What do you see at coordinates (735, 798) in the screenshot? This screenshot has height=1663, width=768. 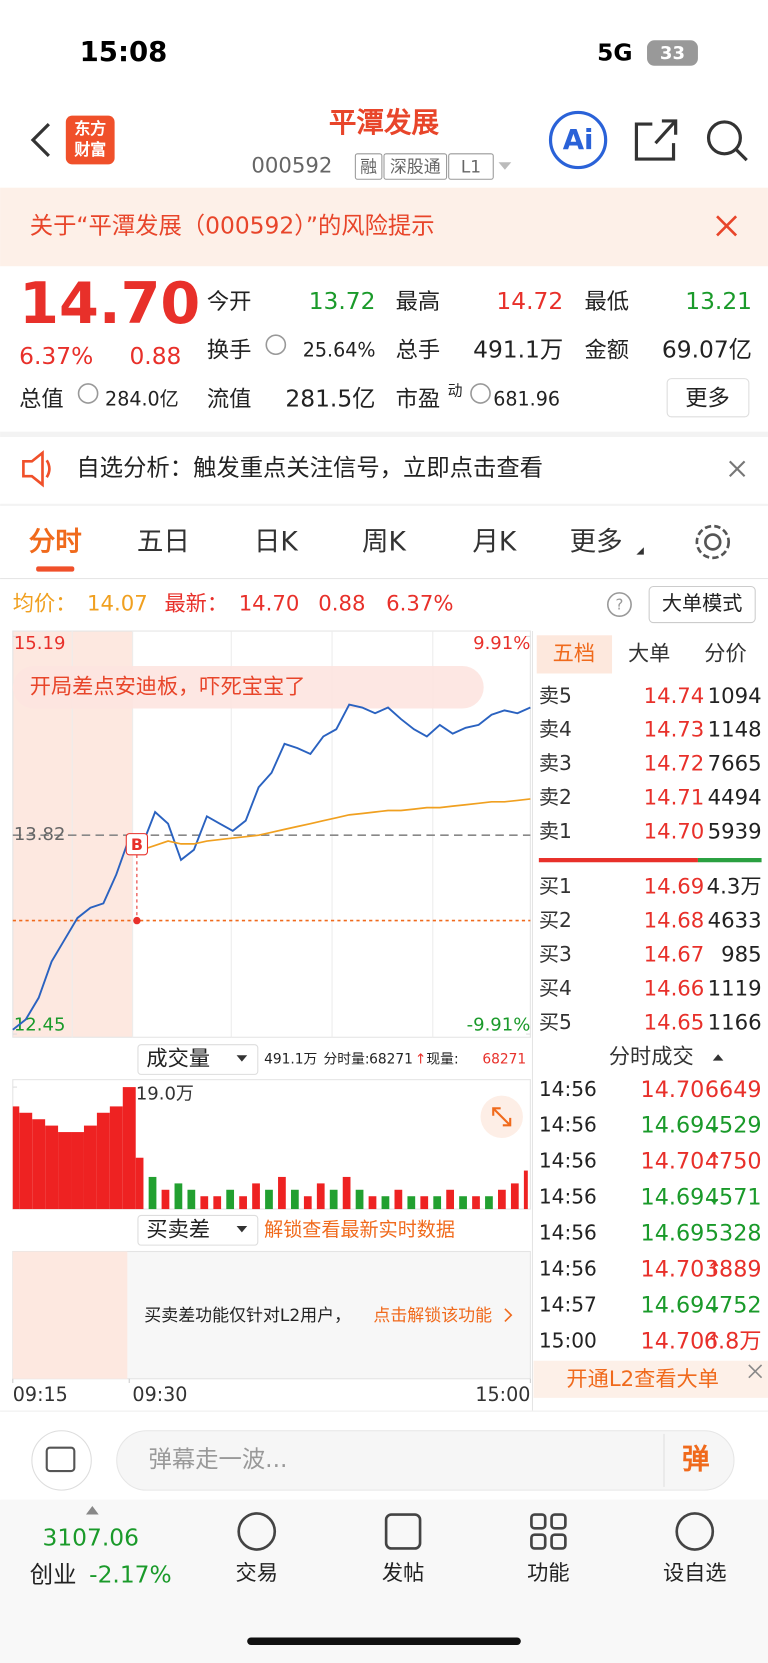 I see `orderbook-volume: 4494` at bounding box center [735, 798].